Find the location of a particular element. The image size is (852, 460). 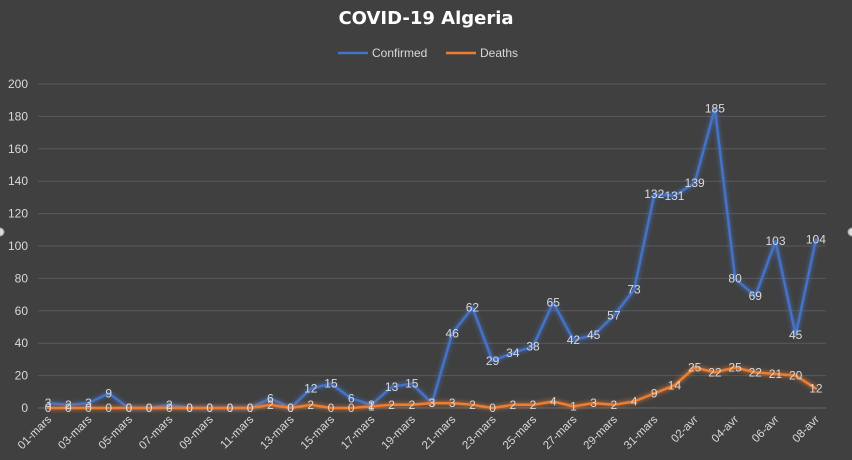

x-tick-label: 27-mars is located at coordinates (560, 432).